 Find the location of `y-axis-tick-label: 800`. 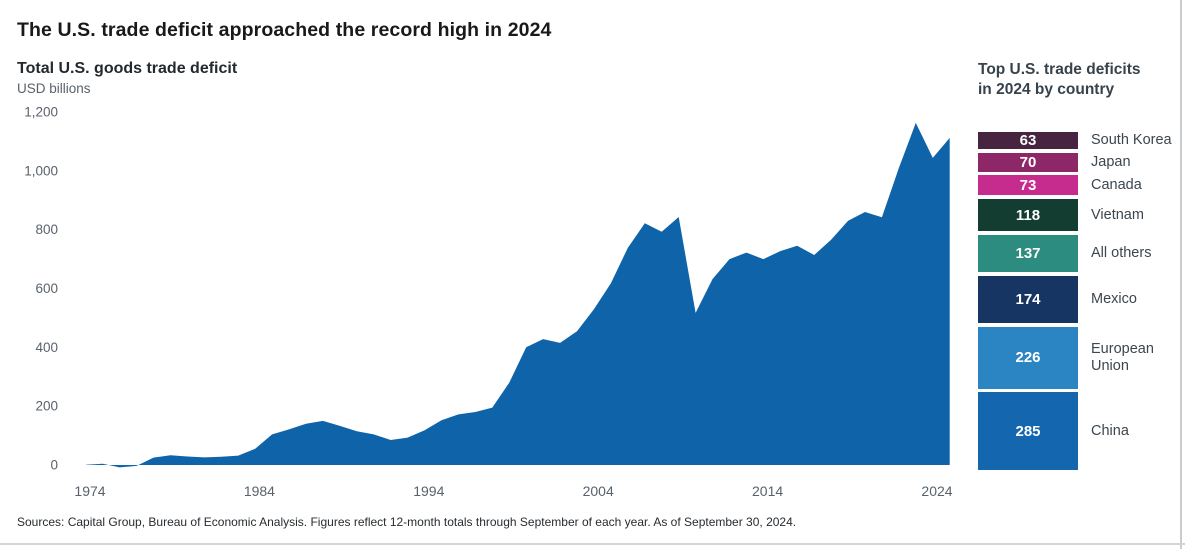

y-axis-tick-label: 800 is located at coordinates (46, 229).